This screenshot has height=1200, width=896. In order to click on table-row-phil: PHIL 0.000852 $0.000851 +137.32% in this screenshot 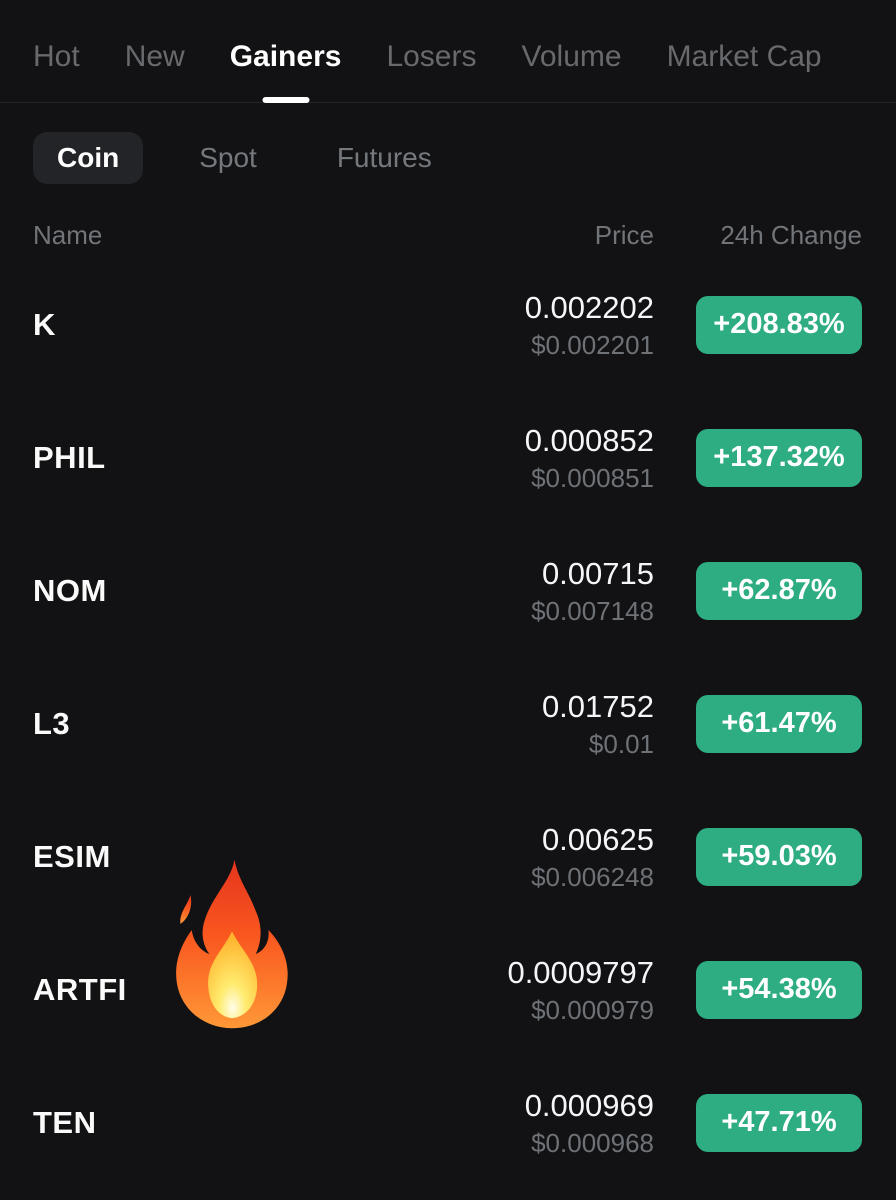, I will do `click(447, 457)`.